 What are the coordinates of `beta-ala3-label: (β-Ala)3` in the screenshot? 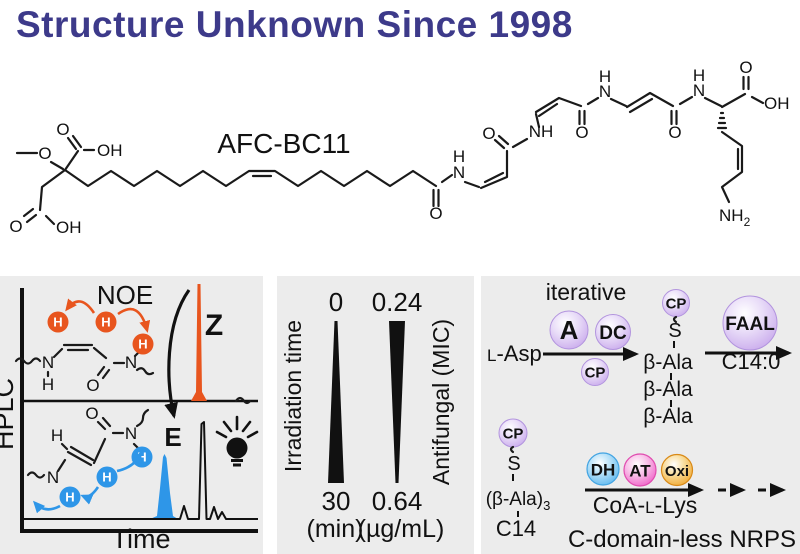 It's located at (518, 501).